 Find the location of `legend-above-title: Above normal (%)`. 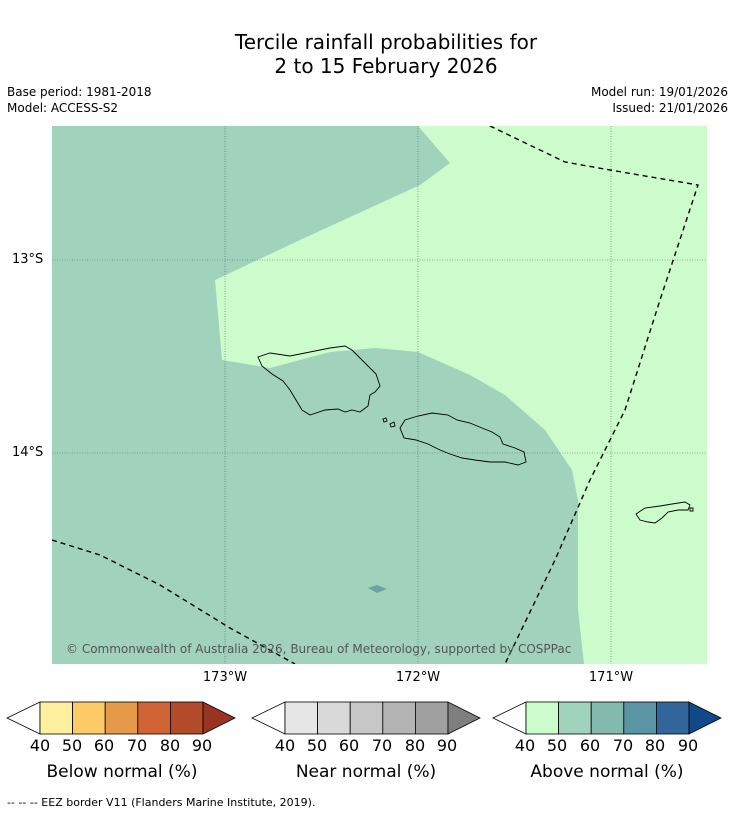

legend-above-title: Above normal (%) is located at coordinates (607, 772).